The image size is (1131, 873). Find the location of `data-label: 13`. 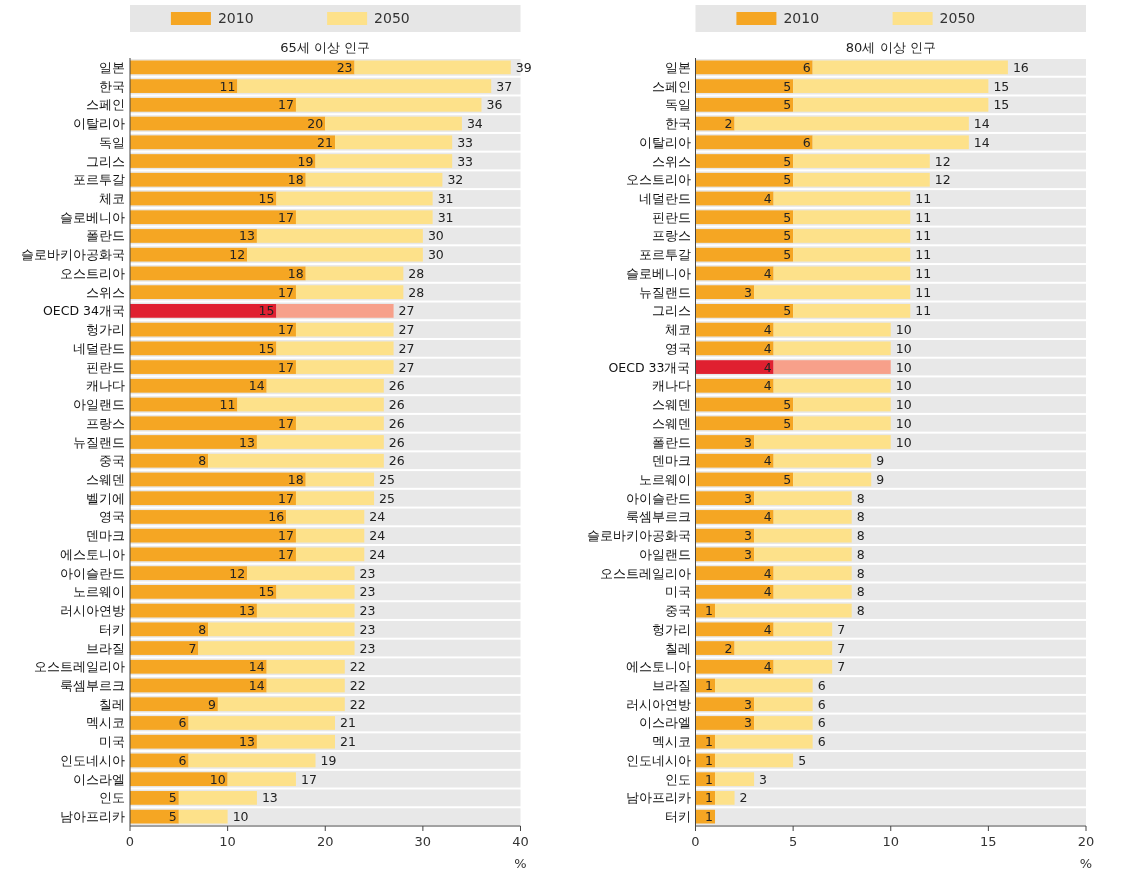

data-label: 13 is located at coordinates (247, 236).